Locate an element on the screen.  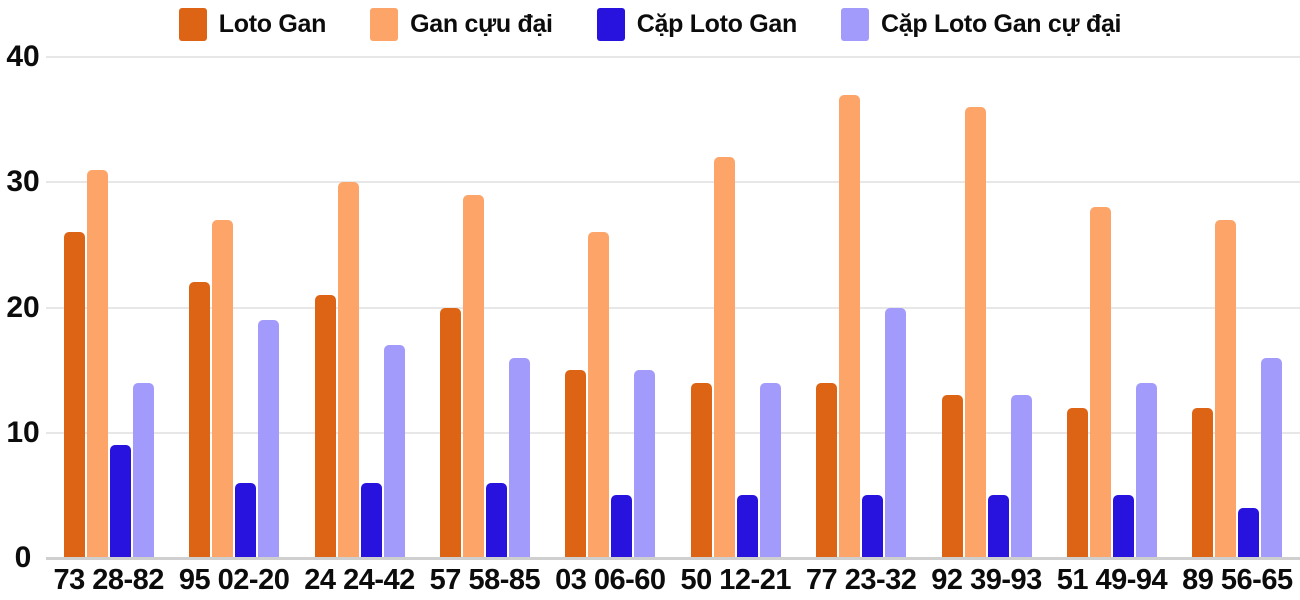
y-tick-label: 40 is located at coordinates (23, 56).